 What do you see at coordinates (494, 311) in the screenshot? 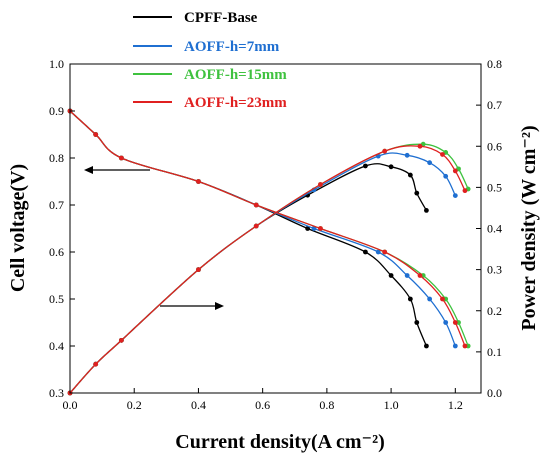
I see `y-right-tick-label: 0.2` at bounding box center [494, 311].